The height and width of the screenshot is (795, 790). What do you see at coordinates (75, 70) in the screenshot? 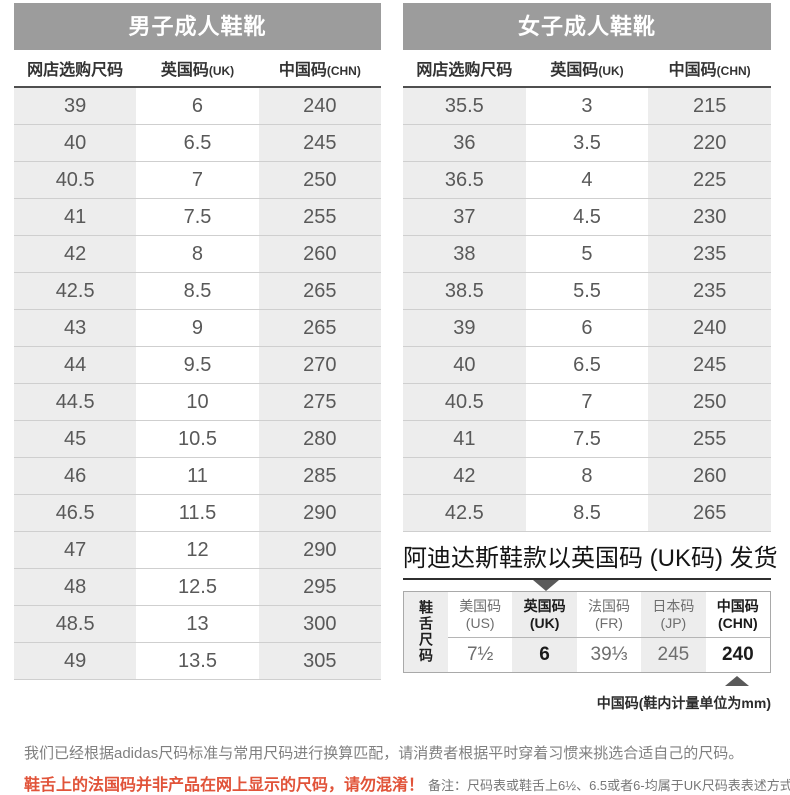
I see `column-header-label: 网店选购尺码` at bounding box center [75, 70].